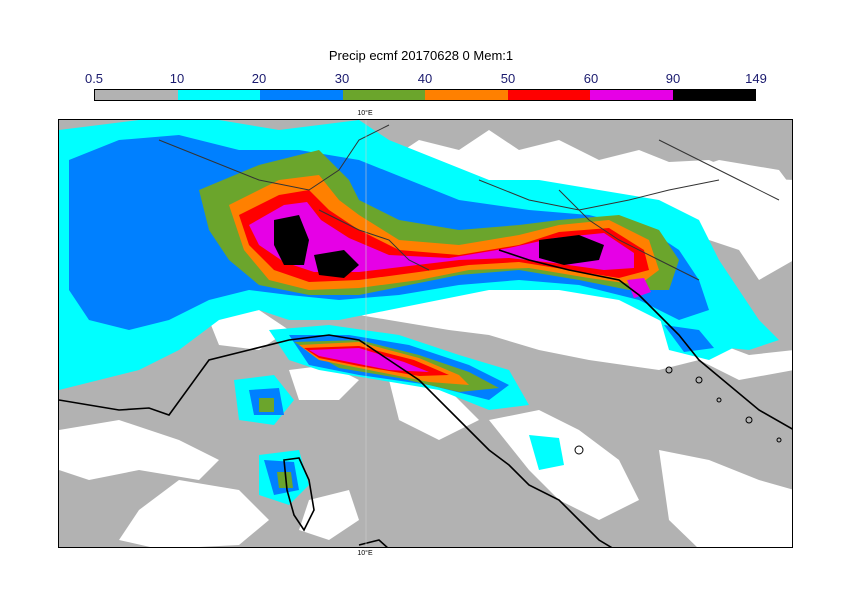  Describe the element at coordinates (259, 78) in the screenshot. I see `colorbar-label-2: 20` at that location.